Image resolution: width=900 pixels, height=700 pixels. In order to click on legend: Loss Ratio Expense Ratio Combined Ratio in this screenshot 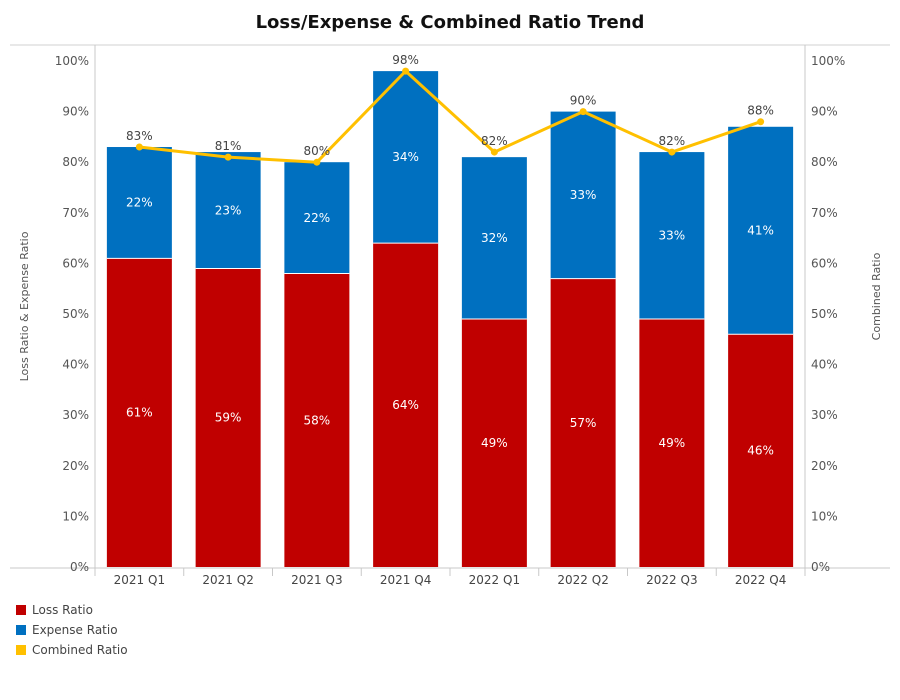, I will do `click(72, 630)`.